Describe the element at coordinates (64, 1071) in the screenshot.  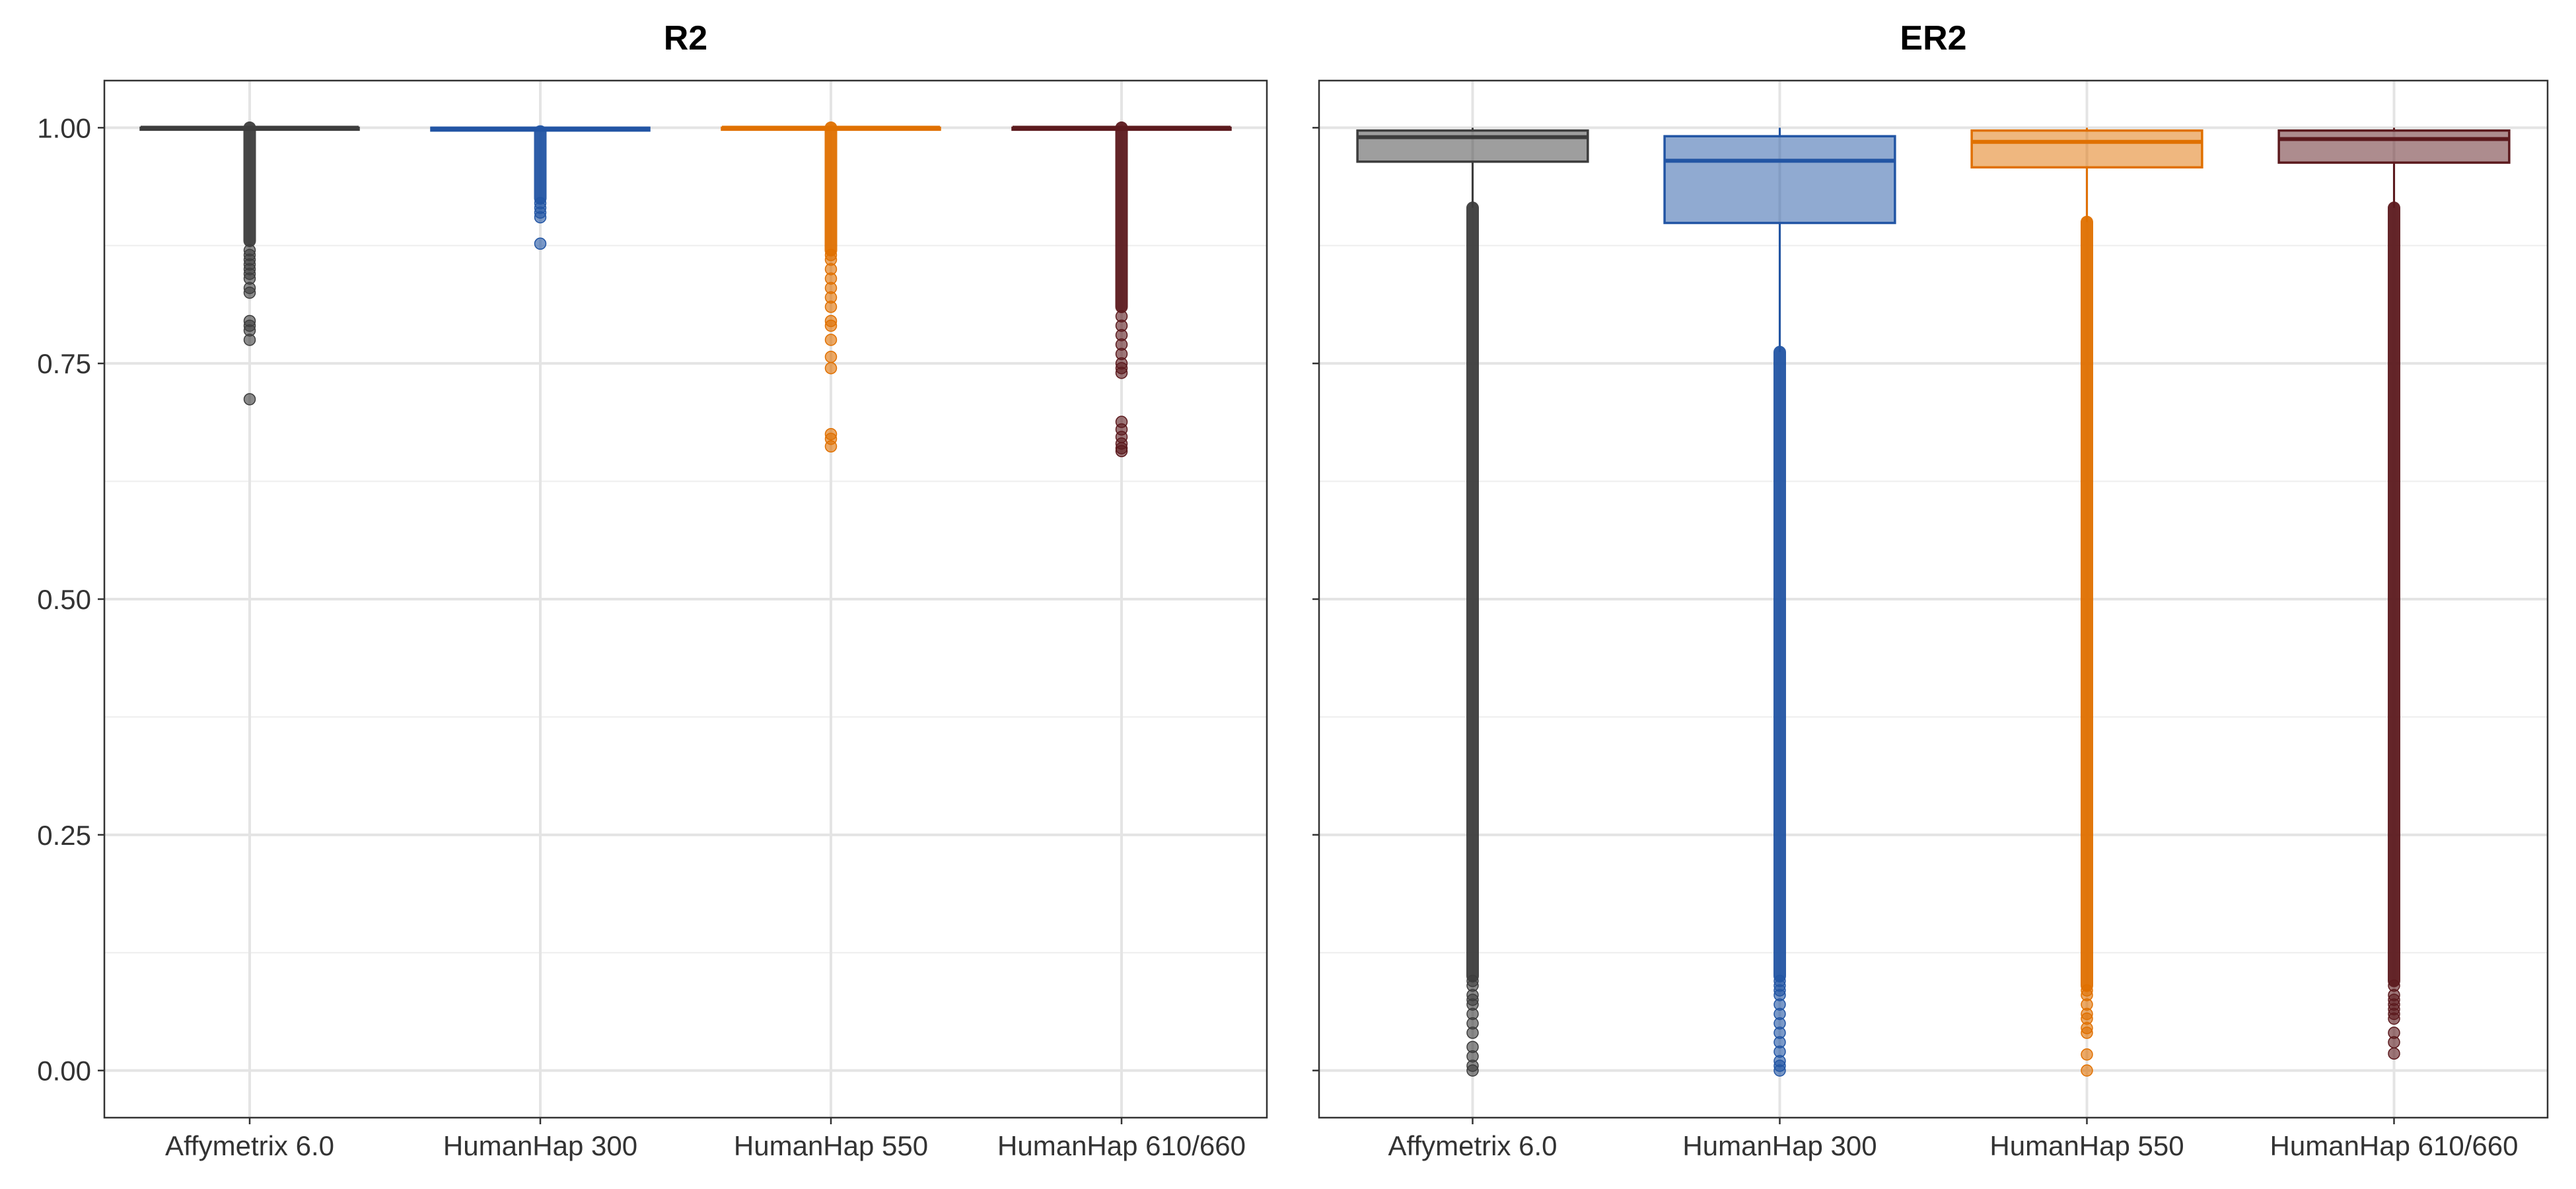
I see `y-tick-label: 0.00` at that location.